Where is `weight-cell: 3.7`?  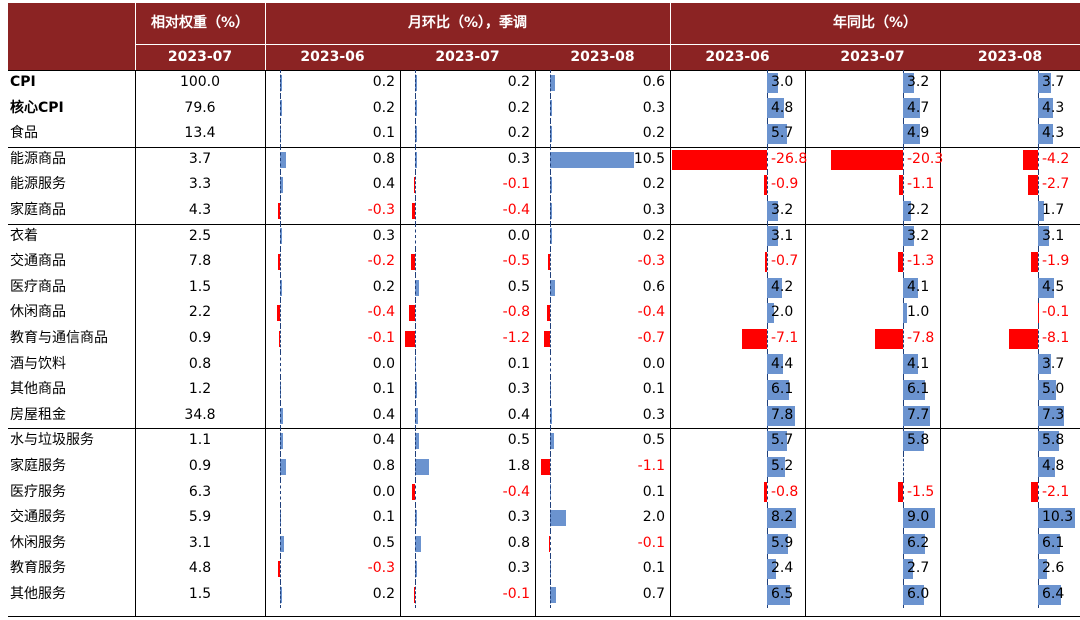 weight-cell: 3.7 is located at coordinates (200, 158).